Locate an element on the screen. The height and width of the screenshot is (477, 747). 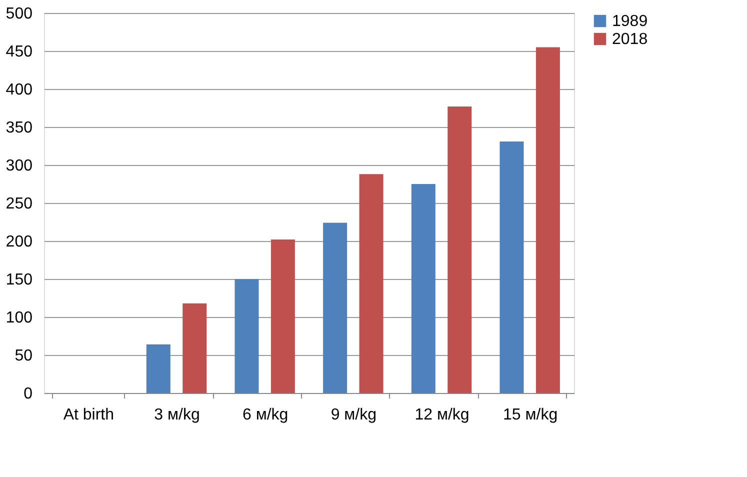
x-tick-label: 15 м/kg is located at coordinates (530, 415).